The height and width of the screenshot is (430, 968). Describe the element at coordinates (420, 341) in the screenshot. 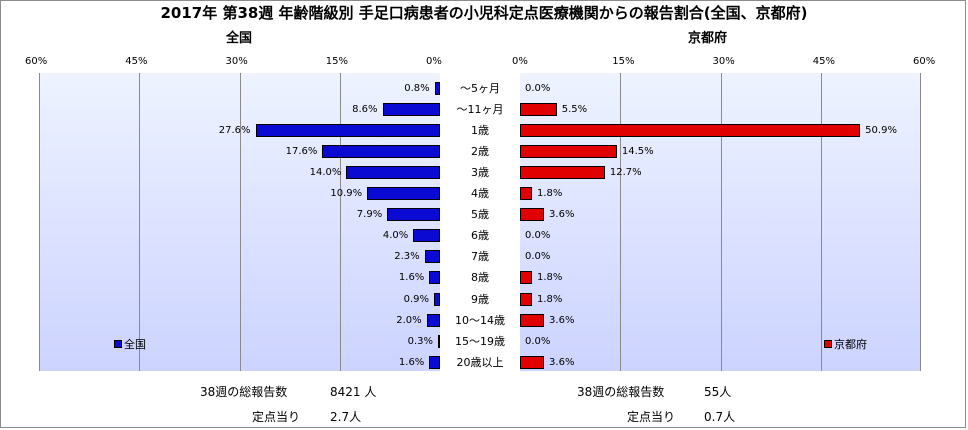

I see `national-value-label: 0.3%` at that location.